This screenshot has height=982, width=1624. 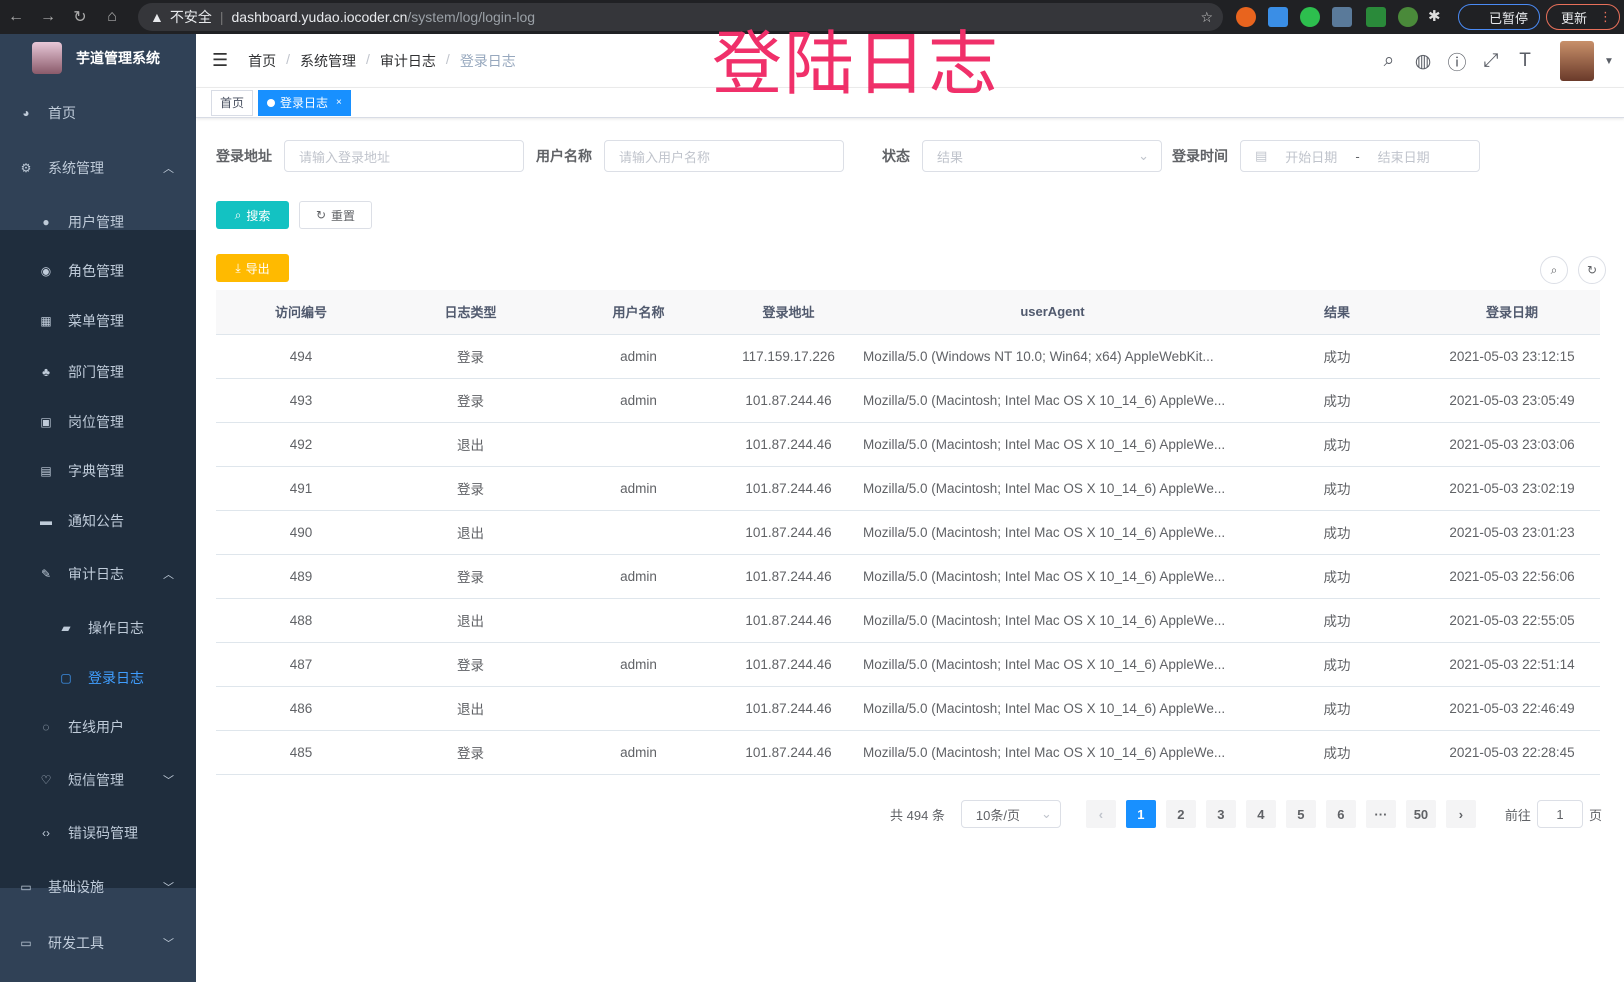 I want to click on sidebar-item: ▣ 岗位管理, so click(x=98, y=422).